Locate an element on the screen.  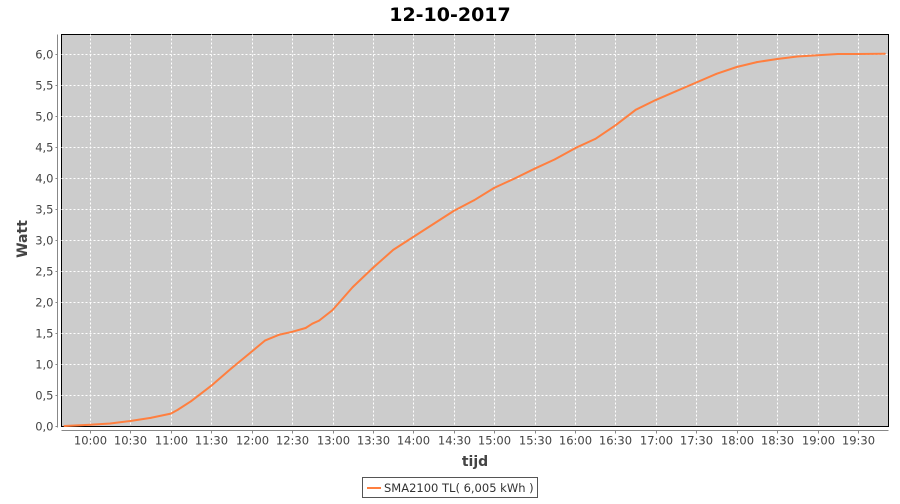
y-tick-label: 4,5 is located at coordinates (44, 148).